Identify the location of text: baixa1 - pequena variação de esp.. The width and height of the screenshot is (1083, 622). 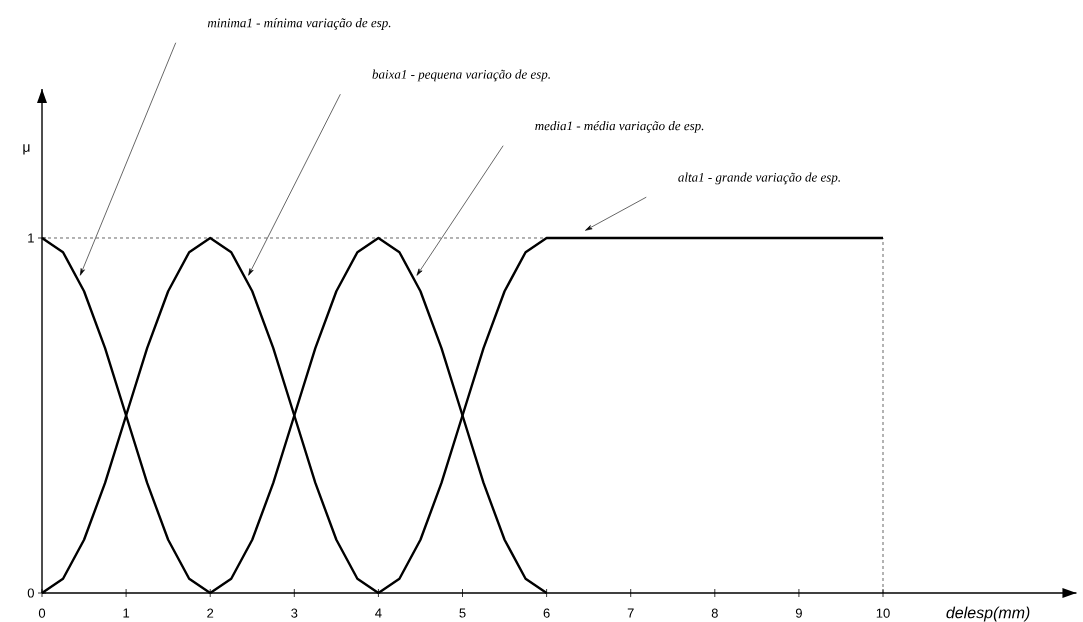
(461, 75).